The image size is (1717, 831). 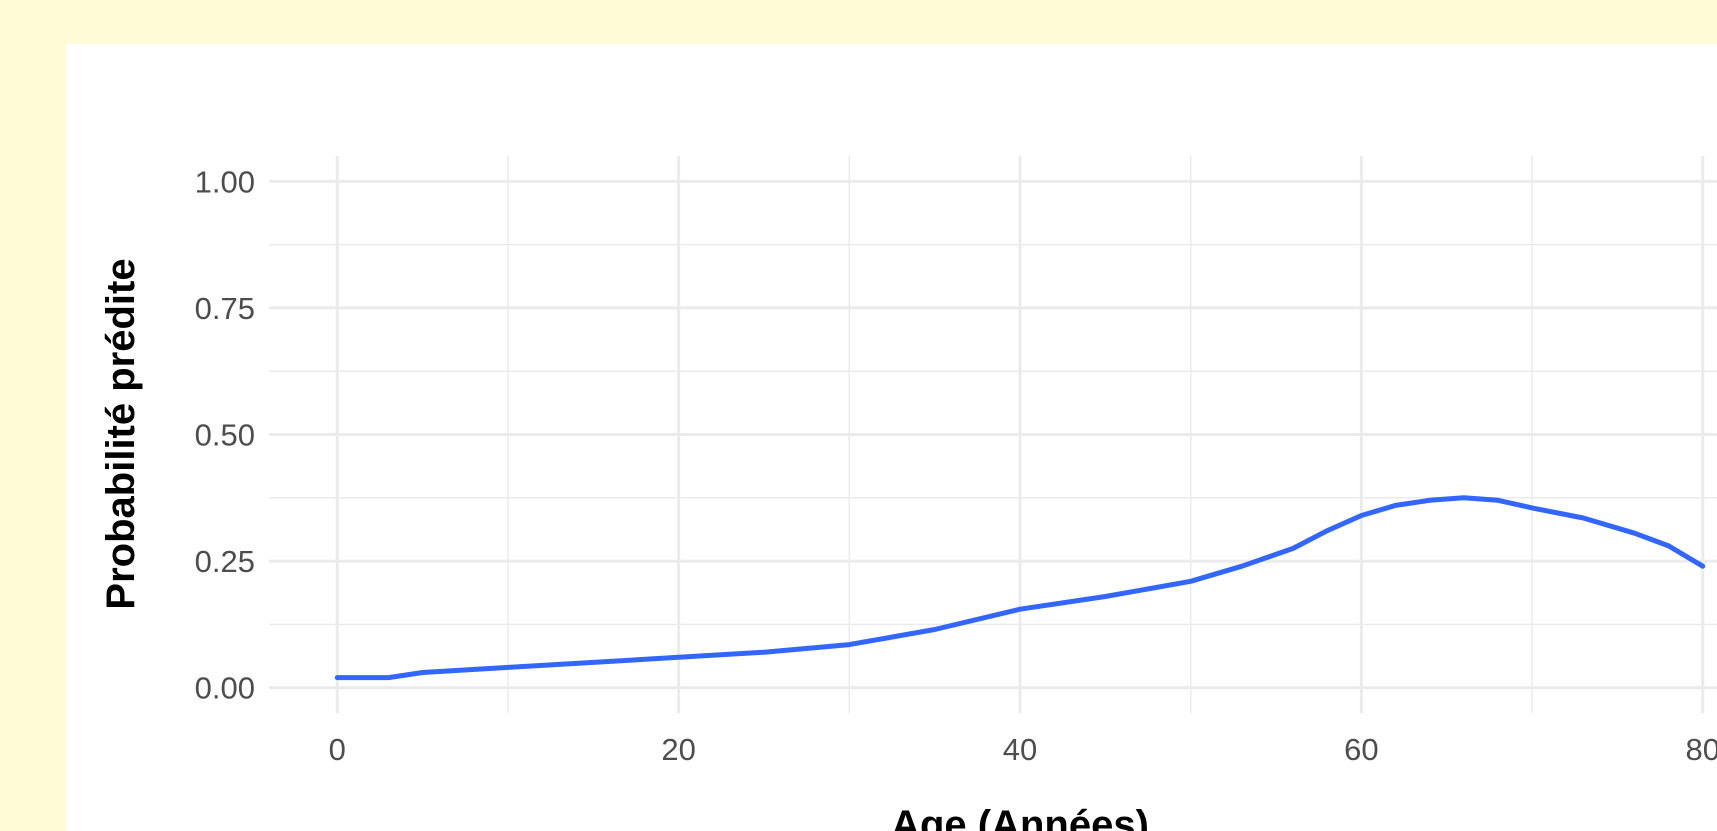 What do you see at coordinates (1361, 749) in the screenshot?
I see `x-tick-label: 60` at bounding box center [1361, 749].